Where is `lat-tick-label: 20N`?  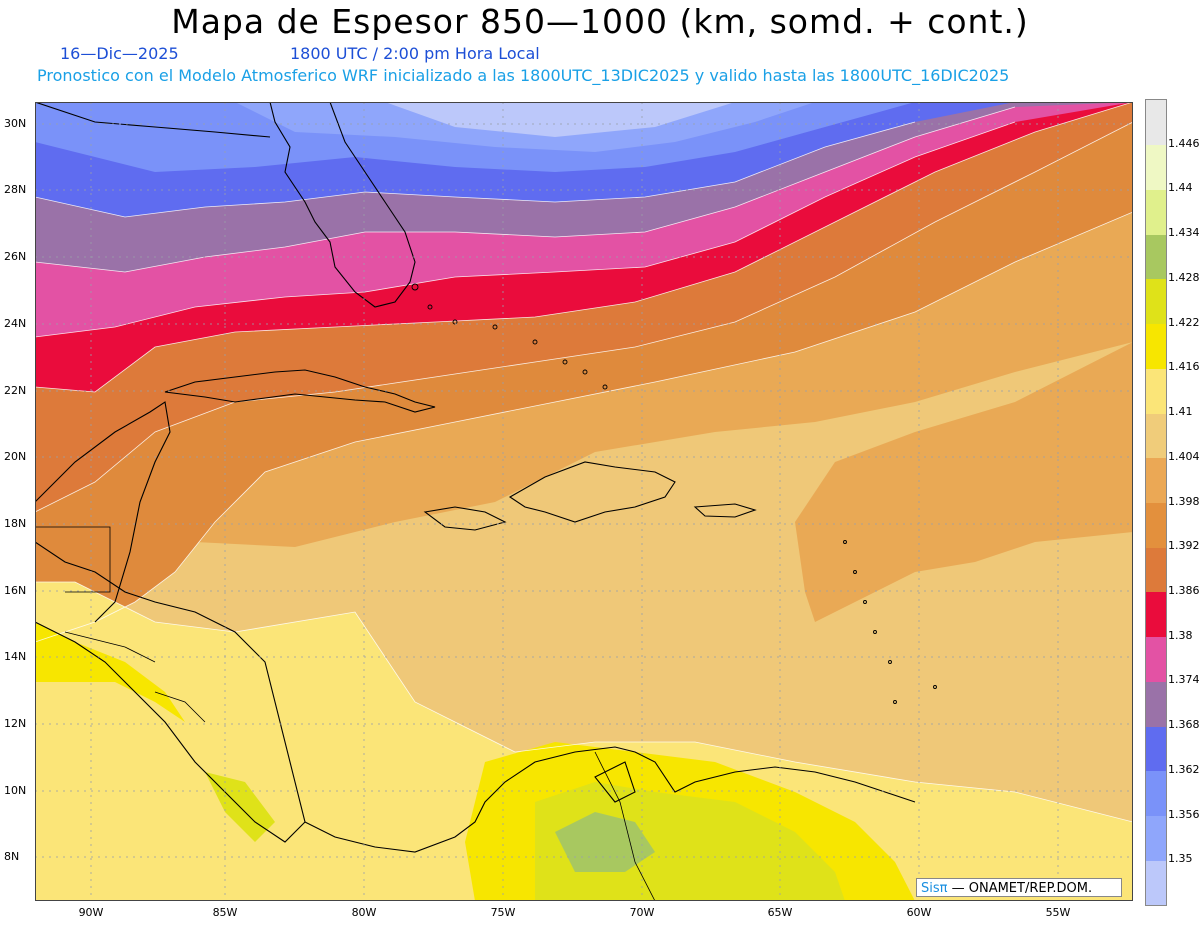 lat-tick-label: 20N is located at coordinates (15, 456).